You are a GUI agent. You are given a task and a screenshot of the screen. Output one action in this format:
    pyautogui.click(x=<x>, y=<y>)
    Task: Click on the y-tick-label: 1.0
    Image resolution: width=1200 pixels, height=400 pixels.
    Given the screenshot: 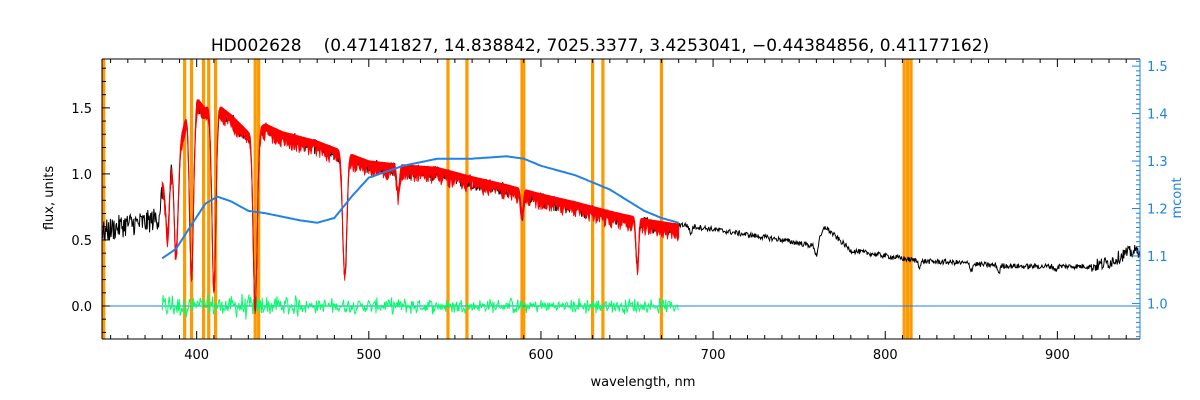 What is the action you would take?
    pyautogui.click(x=81, y=175)
    